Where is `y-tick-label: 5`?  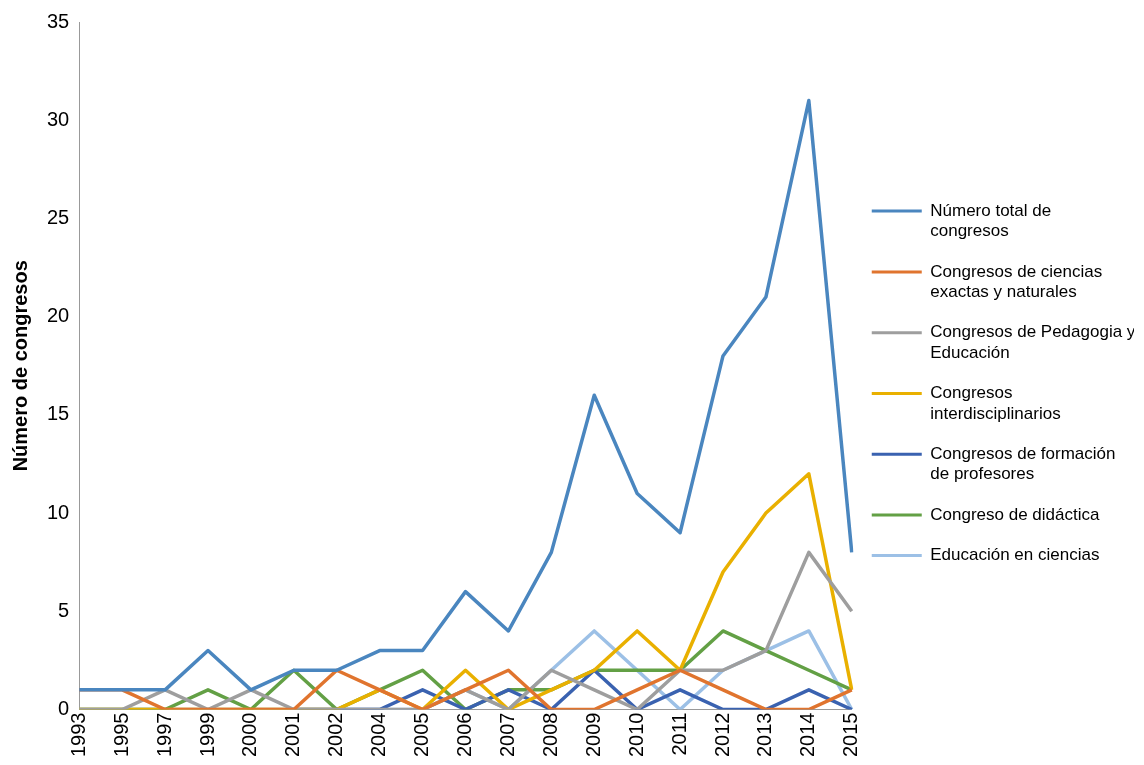 y-tick-label: 5 is located at coordinates (64, 609).